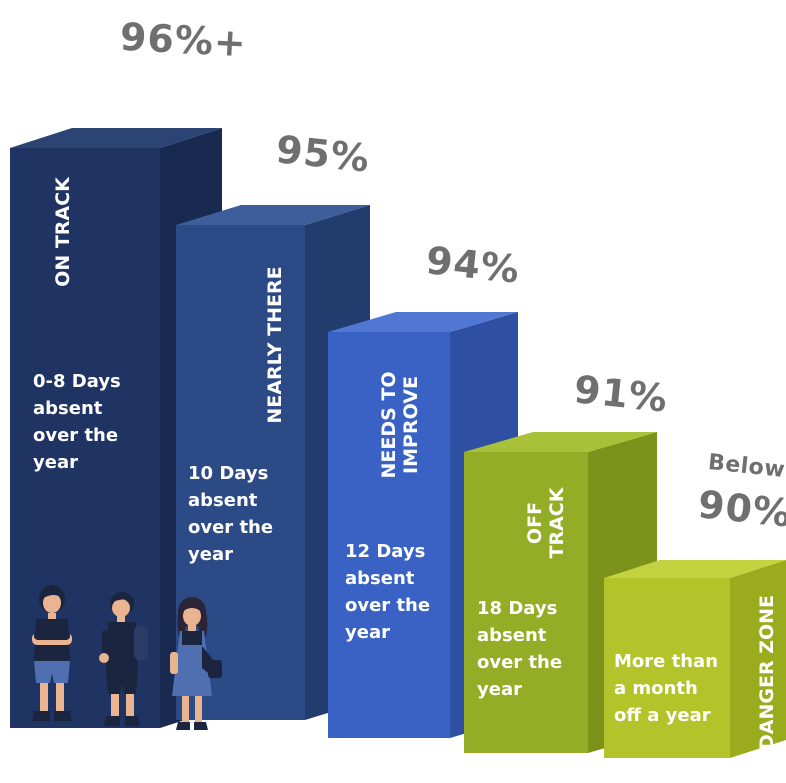 This screenshot has width=786, height=783. I want to click on student-boy-backpack-icon, so click(123, 659).